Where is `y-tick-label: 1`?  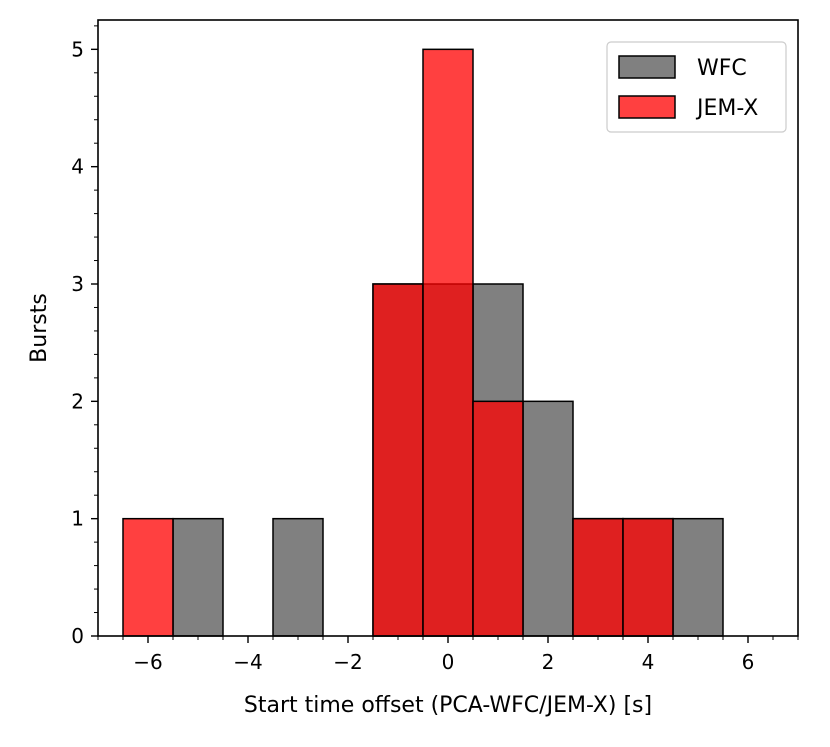 y-tick-label: 1 is located at coordinates (77, 519).